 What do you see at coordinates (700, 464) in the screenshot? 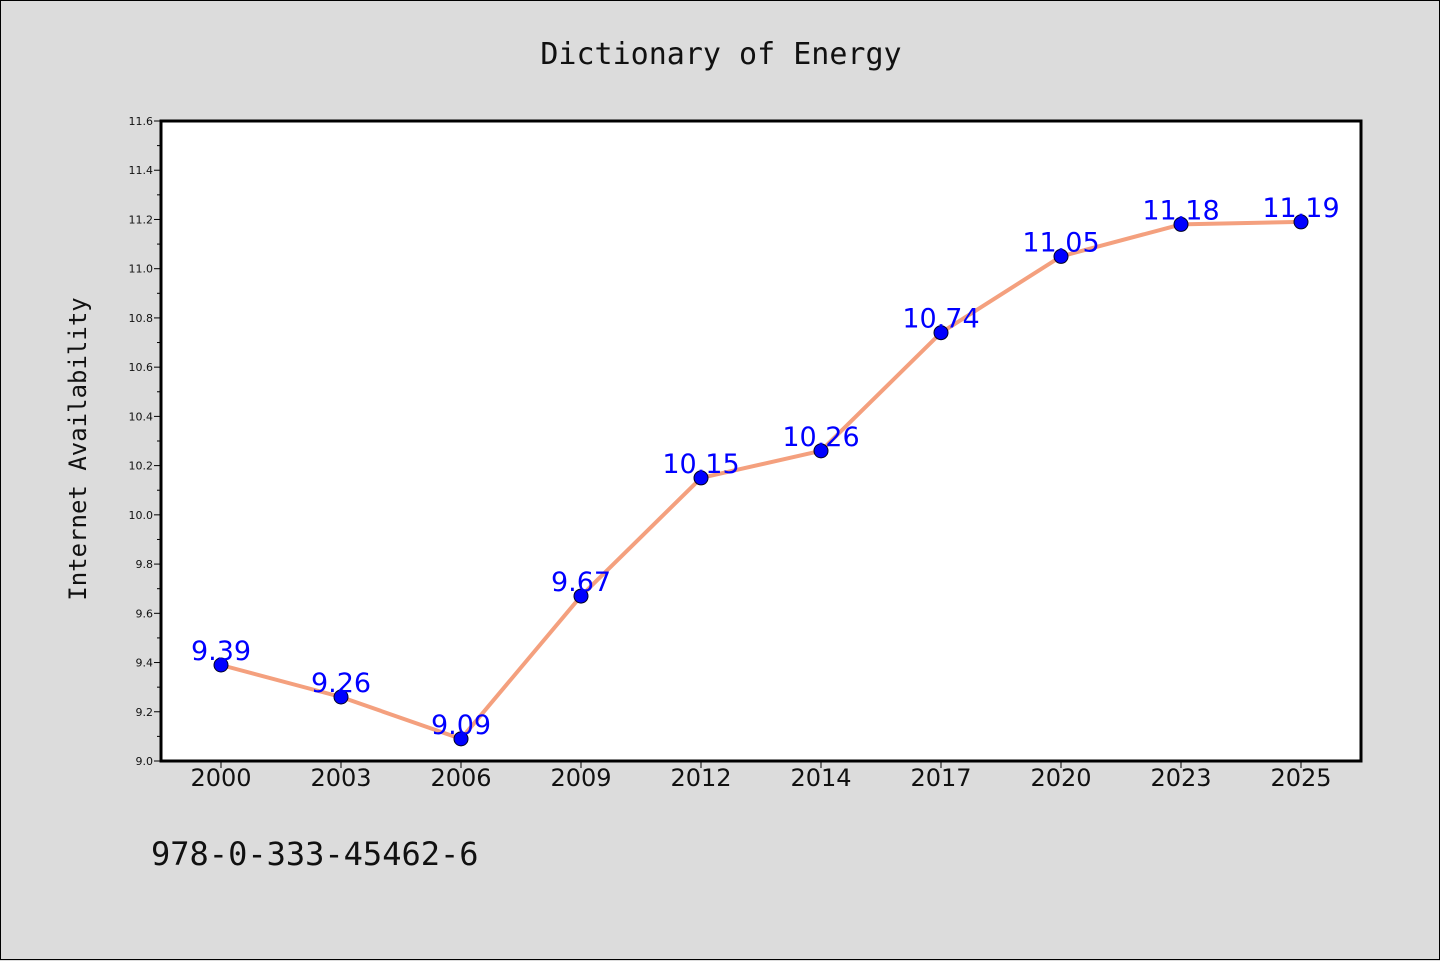
I see `data-label: 10.15` at bounding box center [700, 464].